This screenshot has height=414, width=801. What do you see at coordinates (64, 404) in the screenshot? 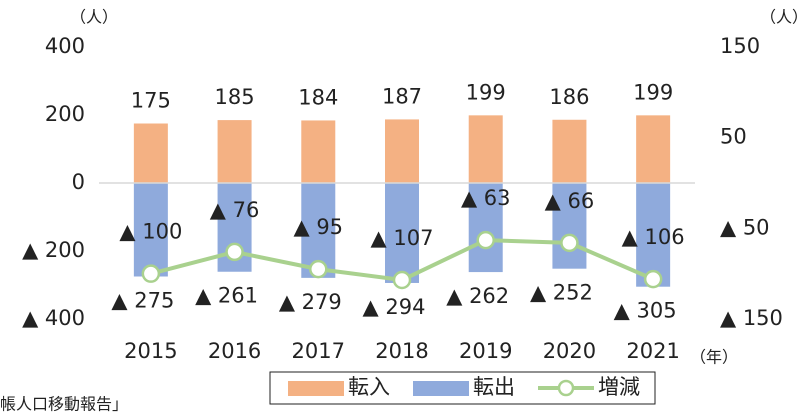
I see `source: 帳人口移動報告」` at bounding box center [64, 404].